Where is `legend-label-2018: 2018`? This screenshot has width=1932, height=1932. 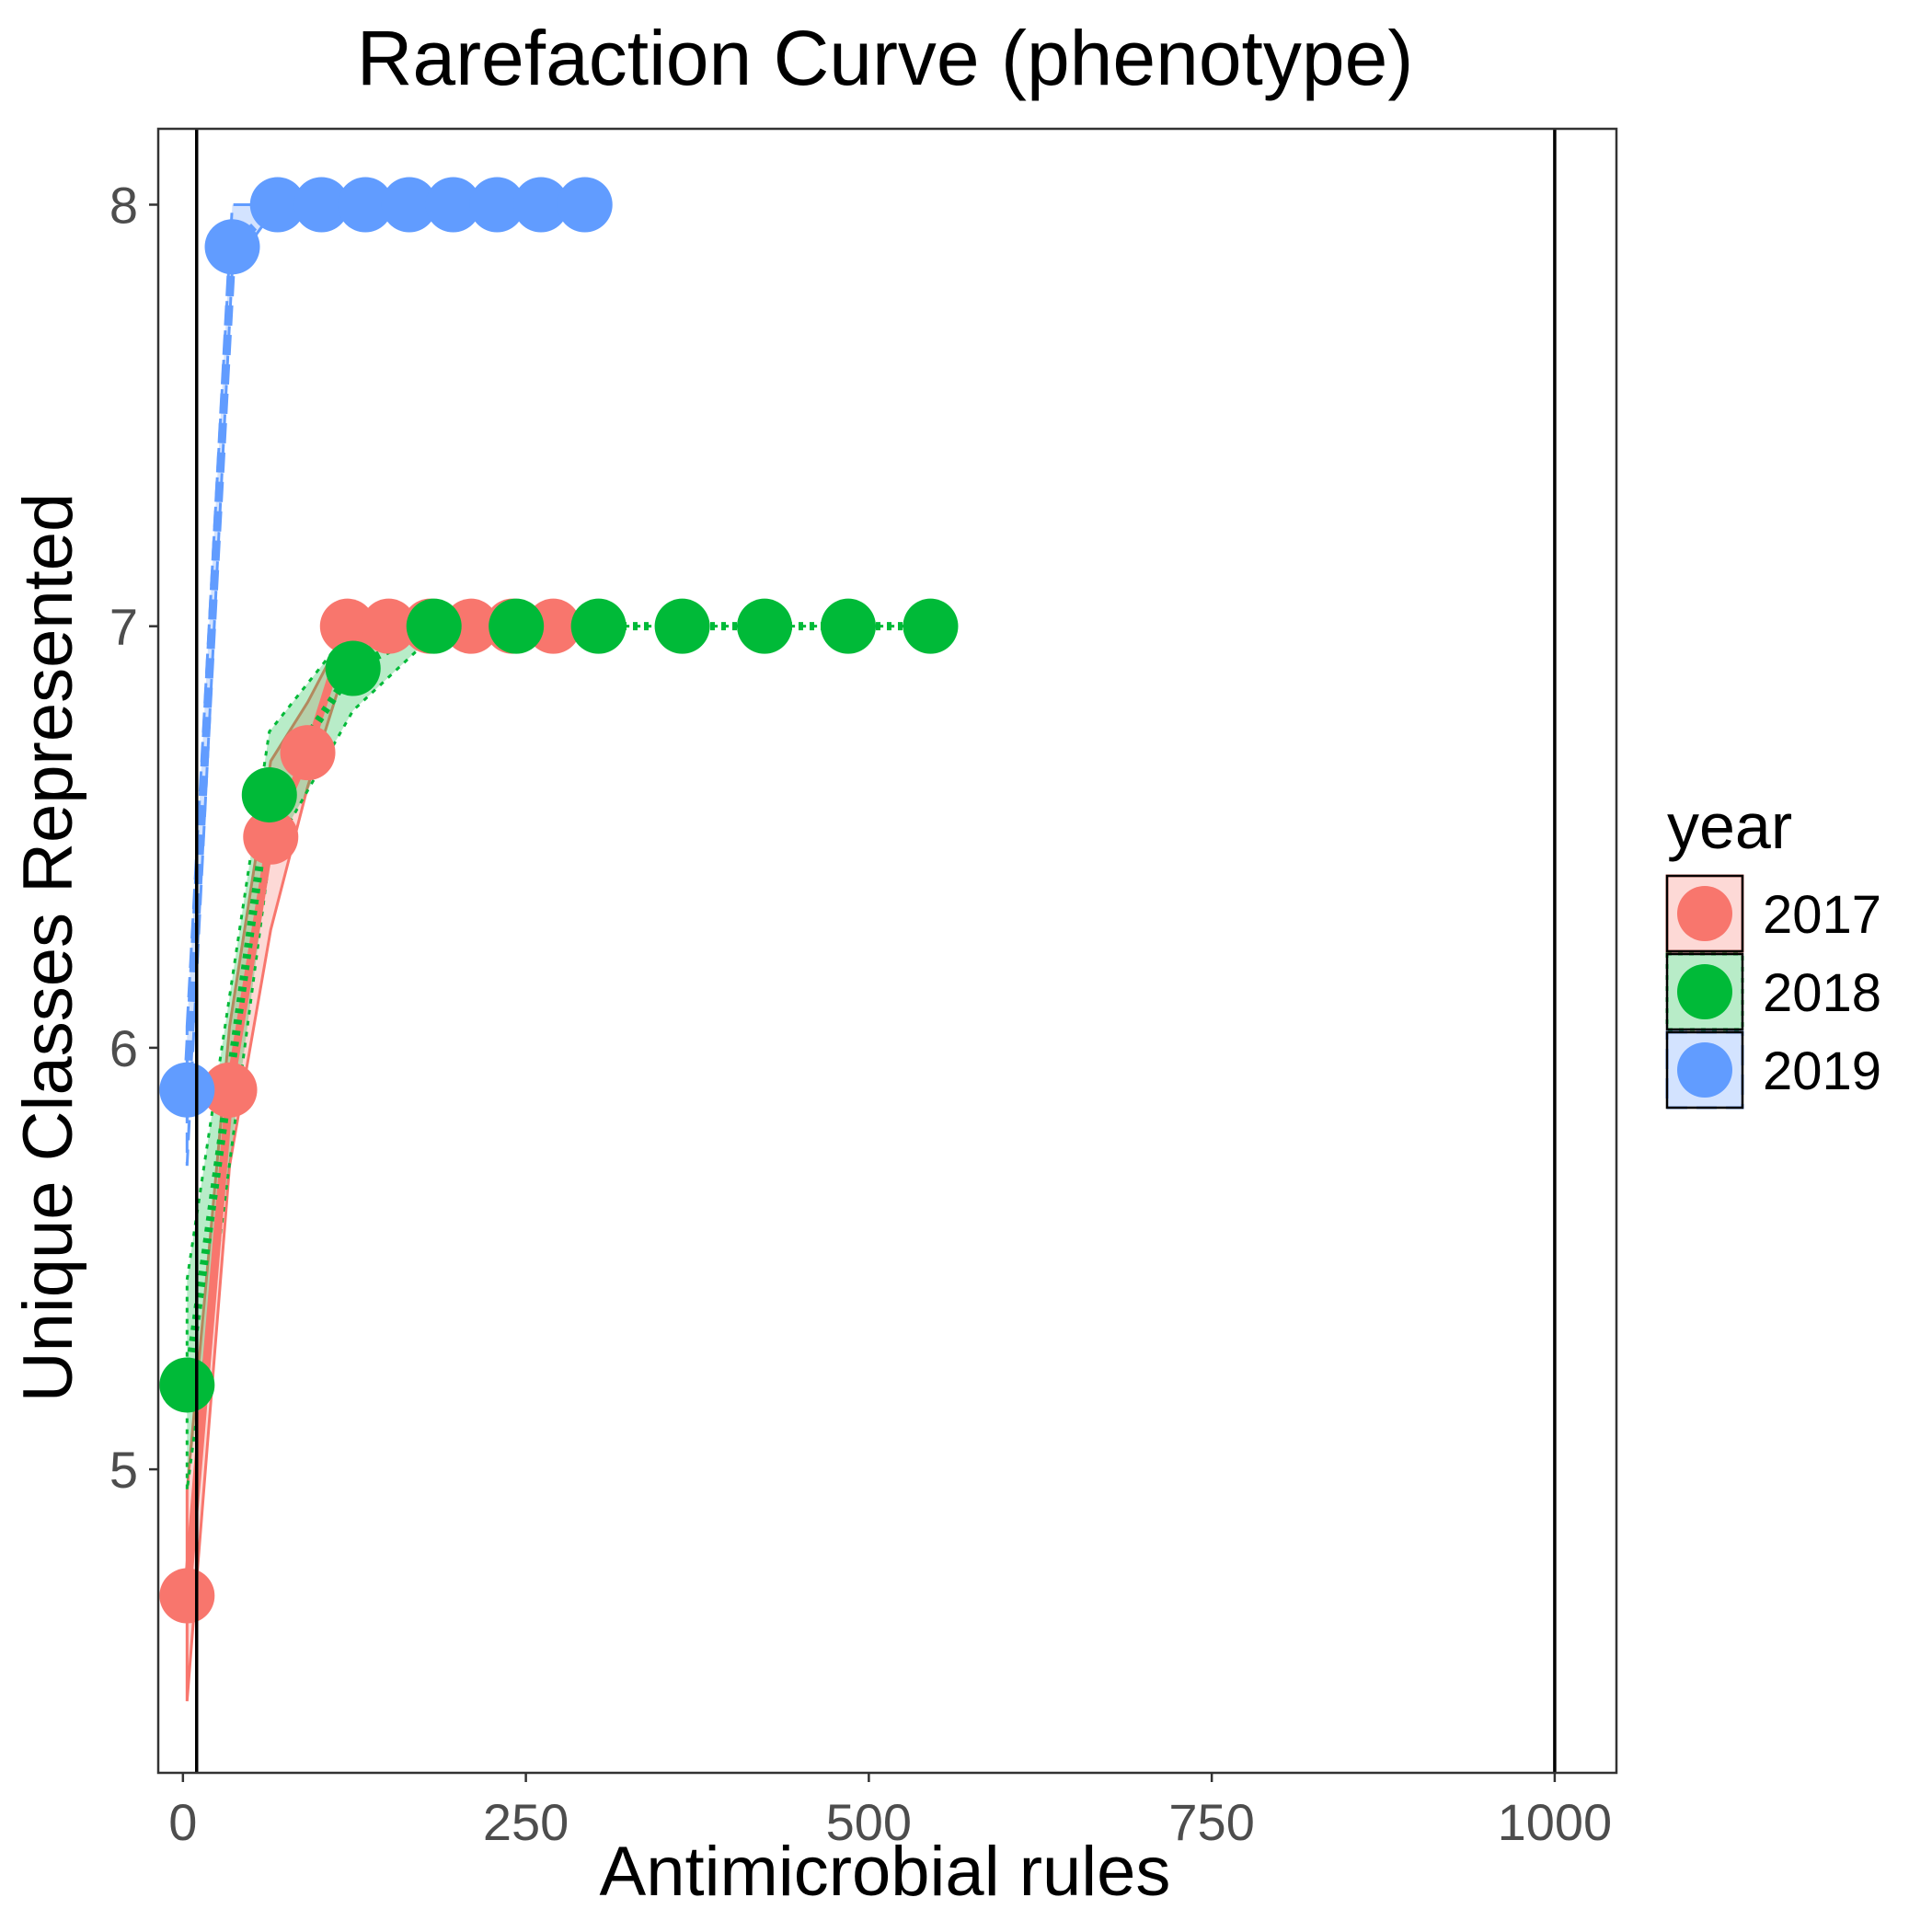 legend-label-2018: 2018 is located at coordinates (1822, 993).